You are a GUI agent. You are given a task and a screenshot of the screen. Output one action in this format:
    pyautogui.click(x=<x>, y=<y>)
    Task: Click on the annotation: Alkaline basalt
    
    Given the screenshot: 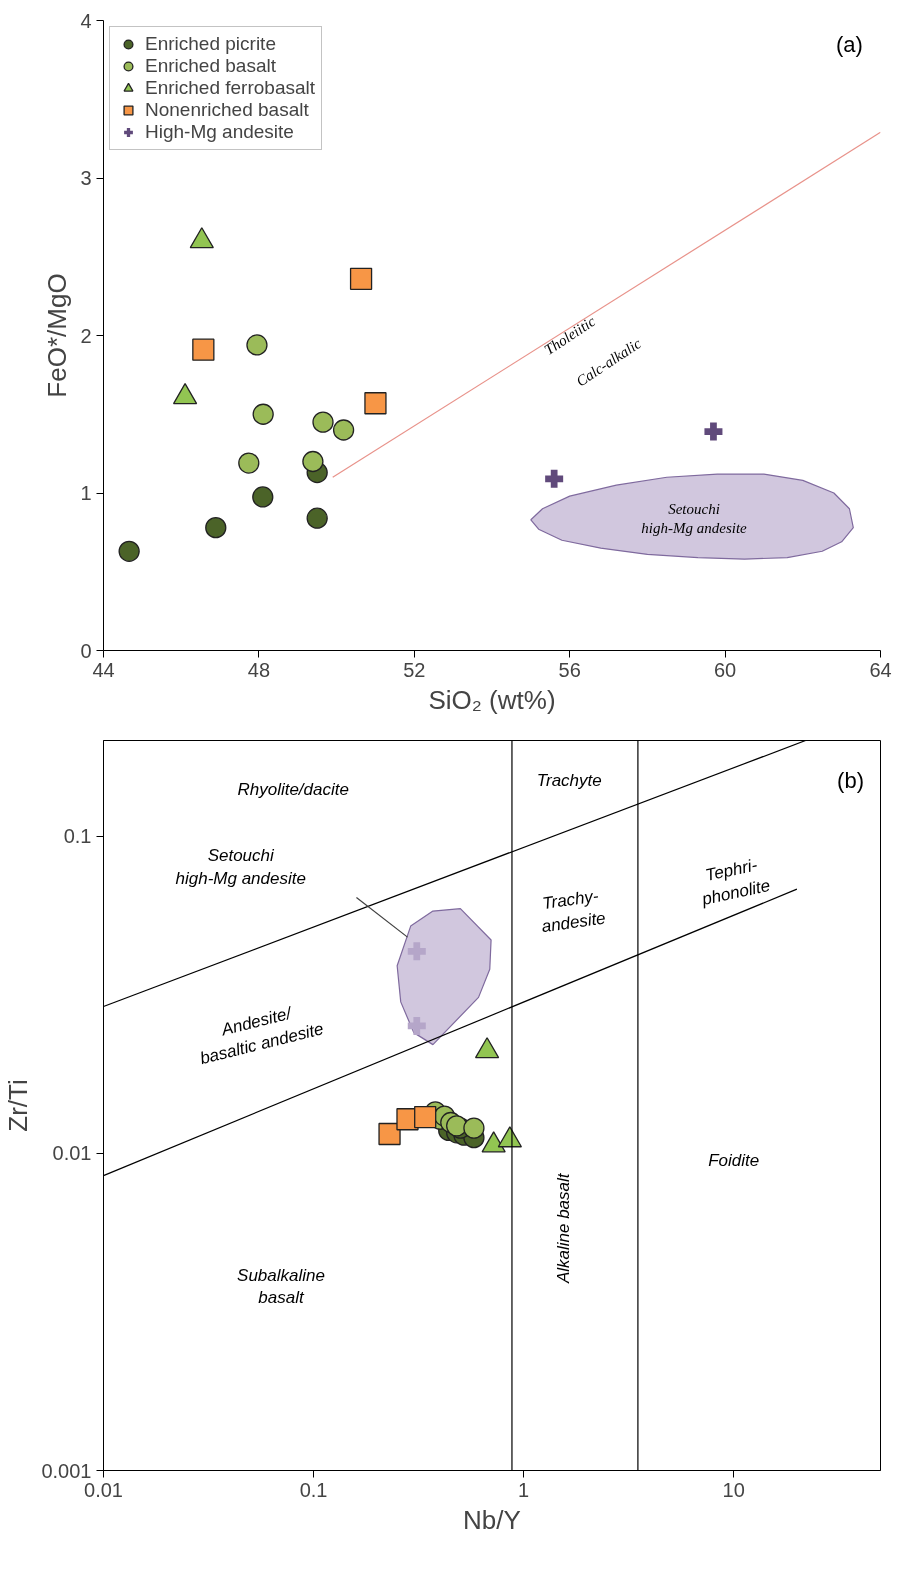 What is the action you would take?
    pyautogui.click(x=564, y=1228)
    